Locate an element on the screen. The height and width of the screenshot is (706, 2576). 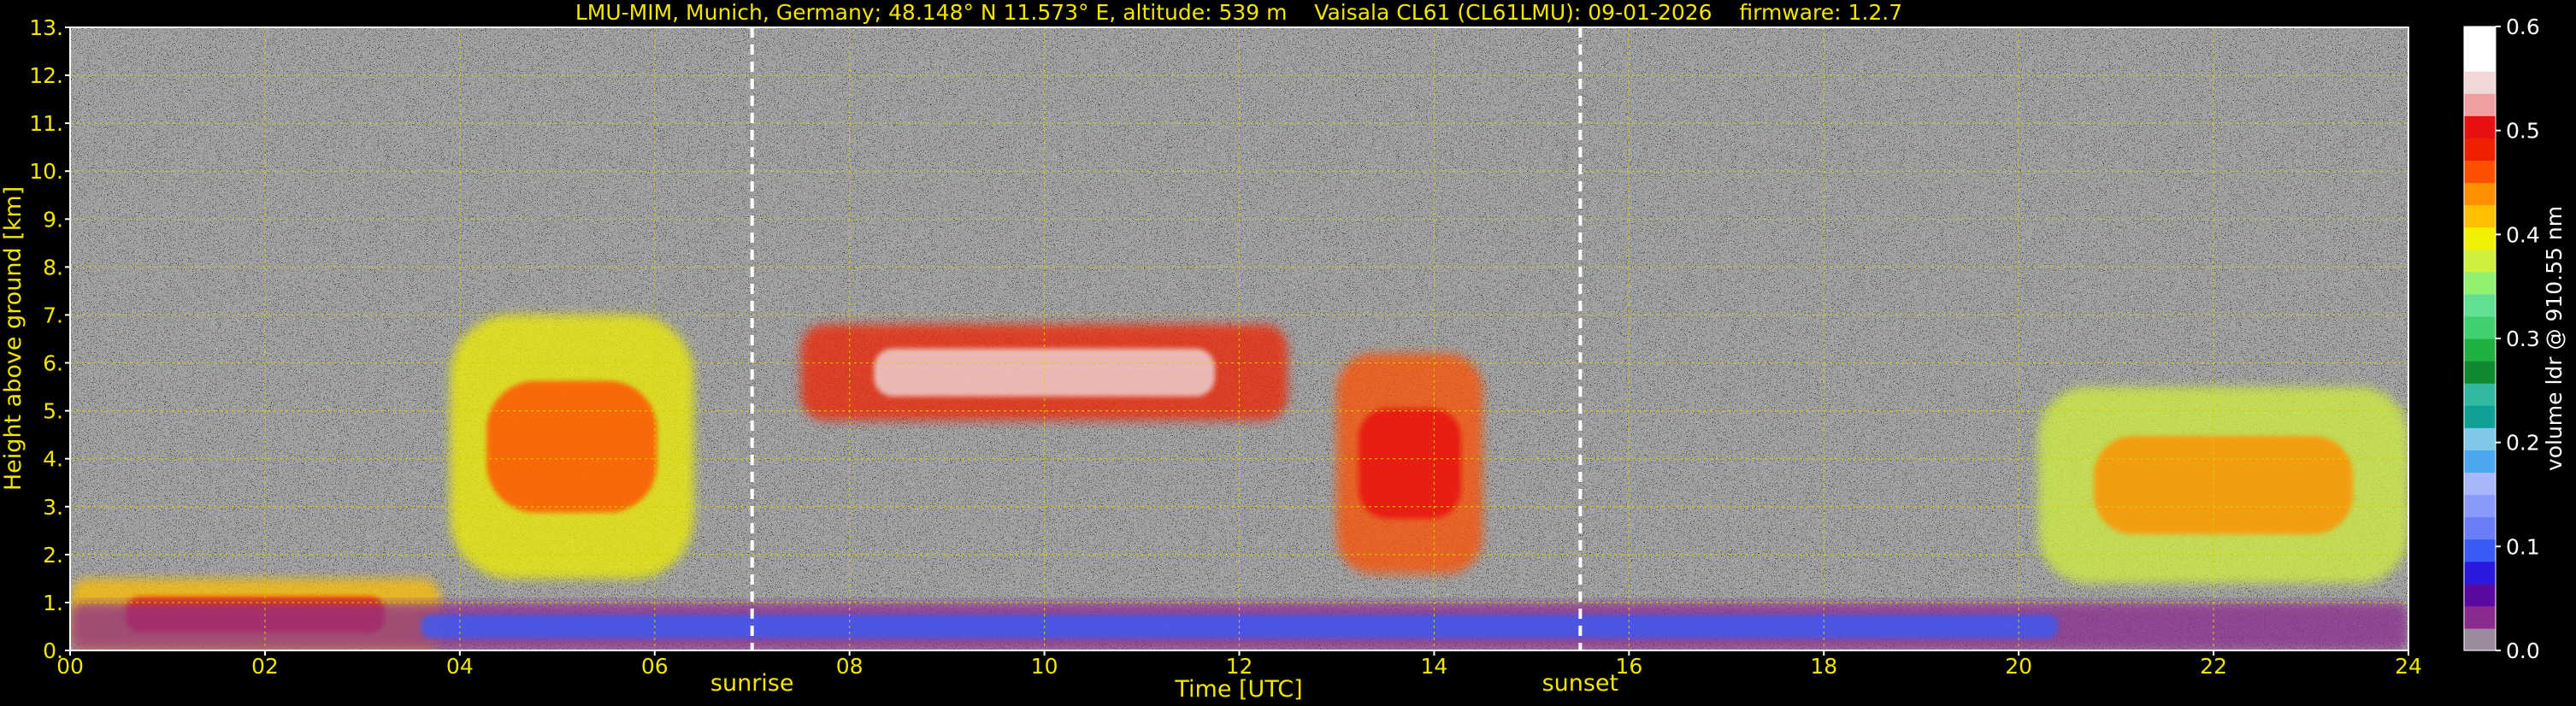
colorbar-tick-labels: 0.0 0.1 0.2 0.3 0.4 0.5 0.6 is located at coordinates (2518, 339).